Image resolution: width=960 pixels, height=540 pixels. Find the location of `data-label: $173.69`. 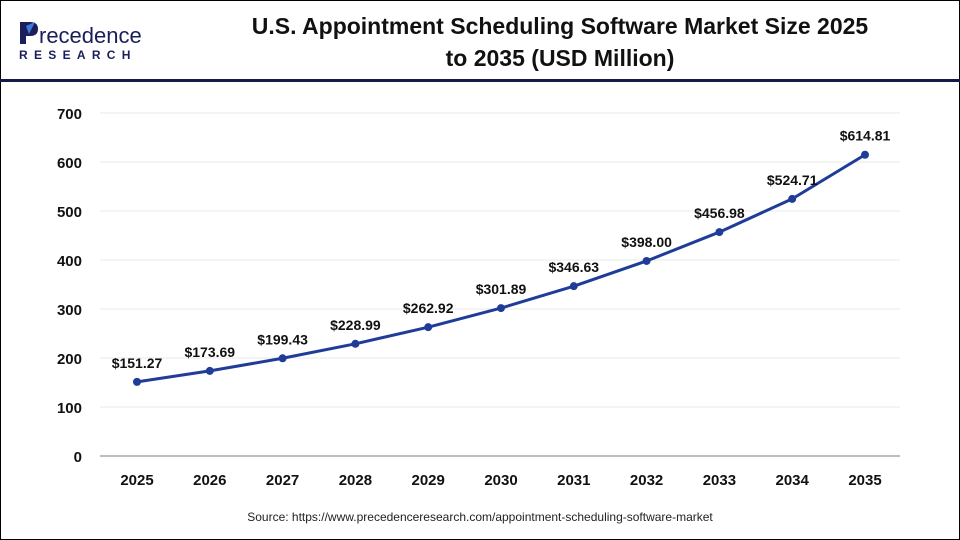

data-label: $173.69 is located at coordinates (209, 352).